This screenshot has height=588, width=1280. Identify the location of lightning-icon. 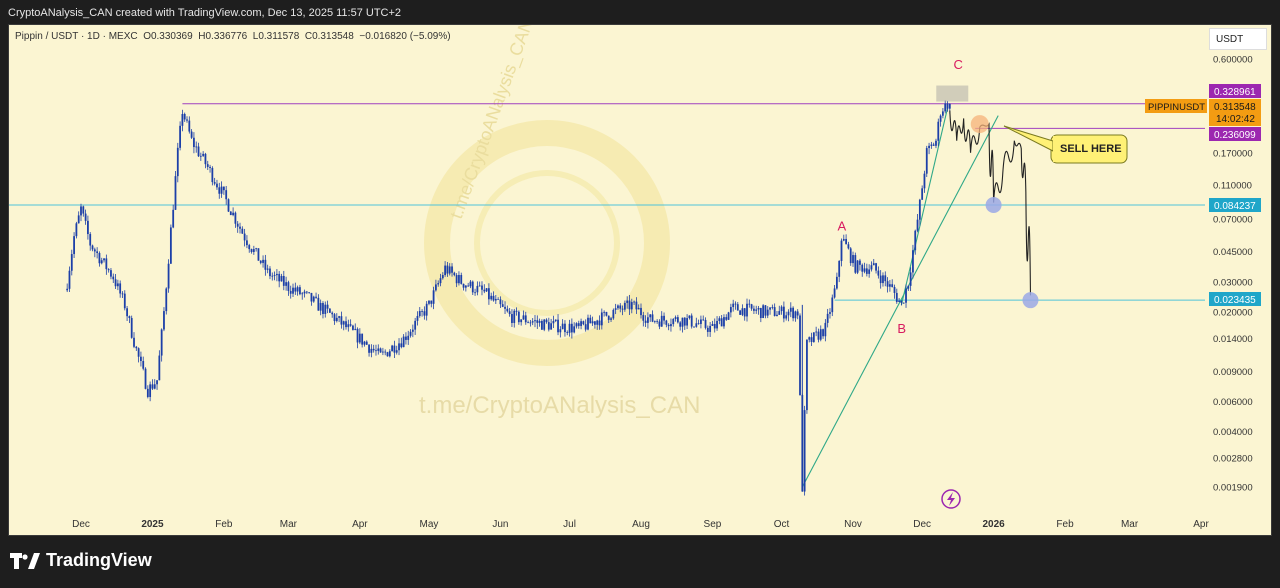
(951, 499).